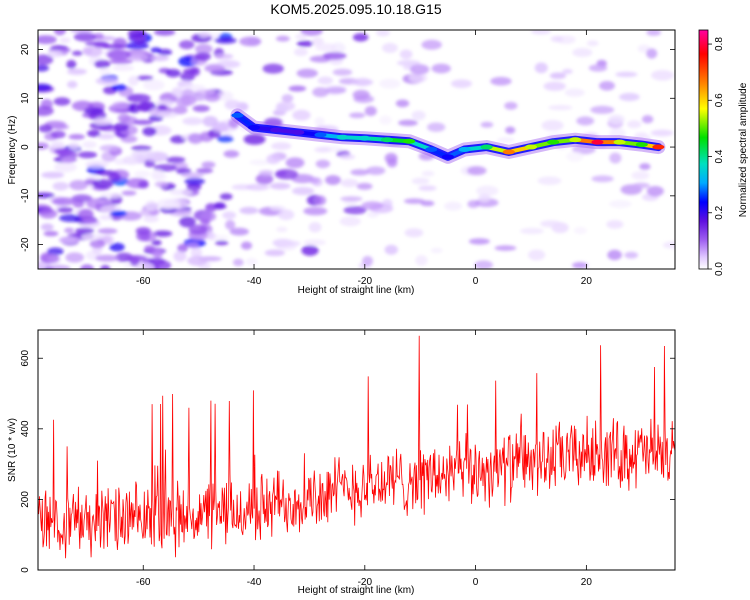  What do you see at coordinates (448, 136) in the screenshot?
I see `spectrogram-ridge` at bounding box center [448, 136].